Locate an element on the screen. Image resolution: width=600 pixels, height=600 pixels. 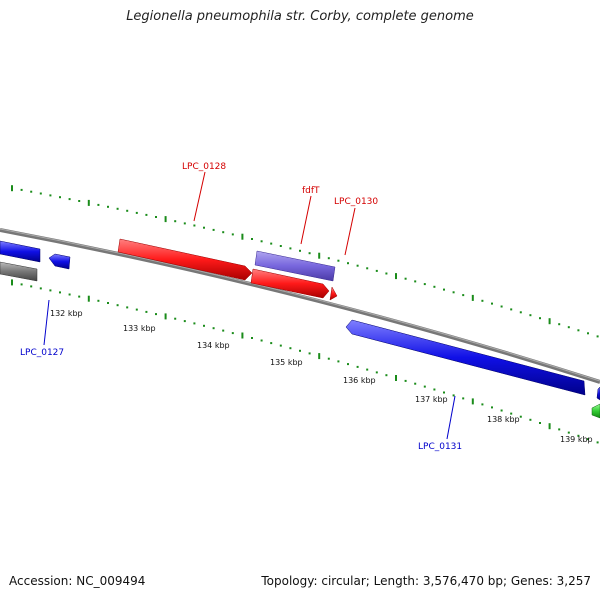
leader-lpc0130 is located at coordinates (350, 231).